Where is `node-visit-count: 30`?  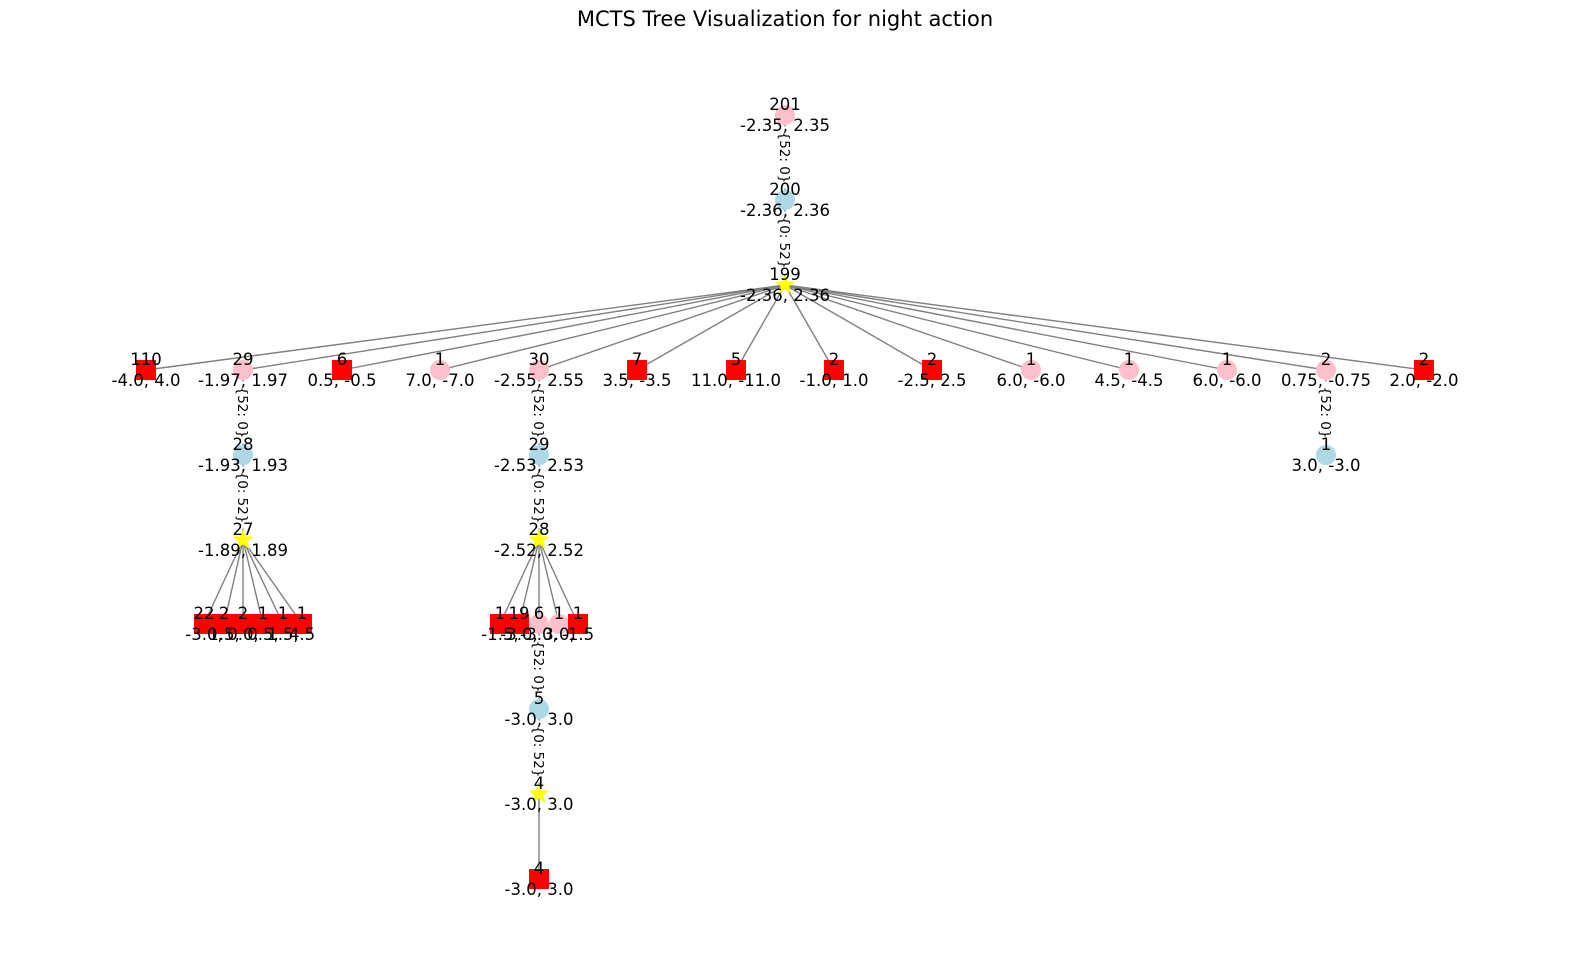 node-visit-count: 30 is located at coordinates (539, 359).